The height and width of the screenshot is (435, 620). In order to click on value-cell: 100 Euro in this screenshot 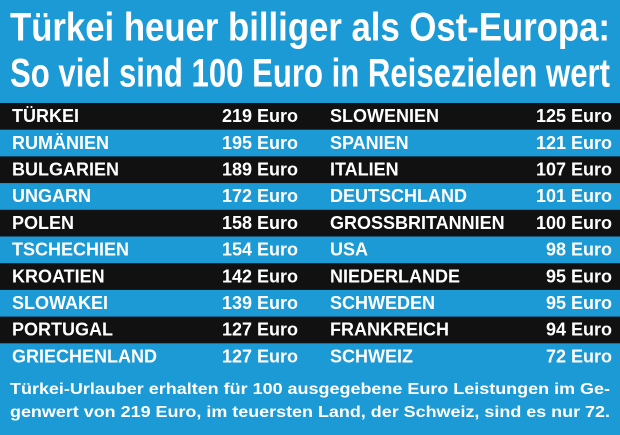, I will do `click(574, 223)`.